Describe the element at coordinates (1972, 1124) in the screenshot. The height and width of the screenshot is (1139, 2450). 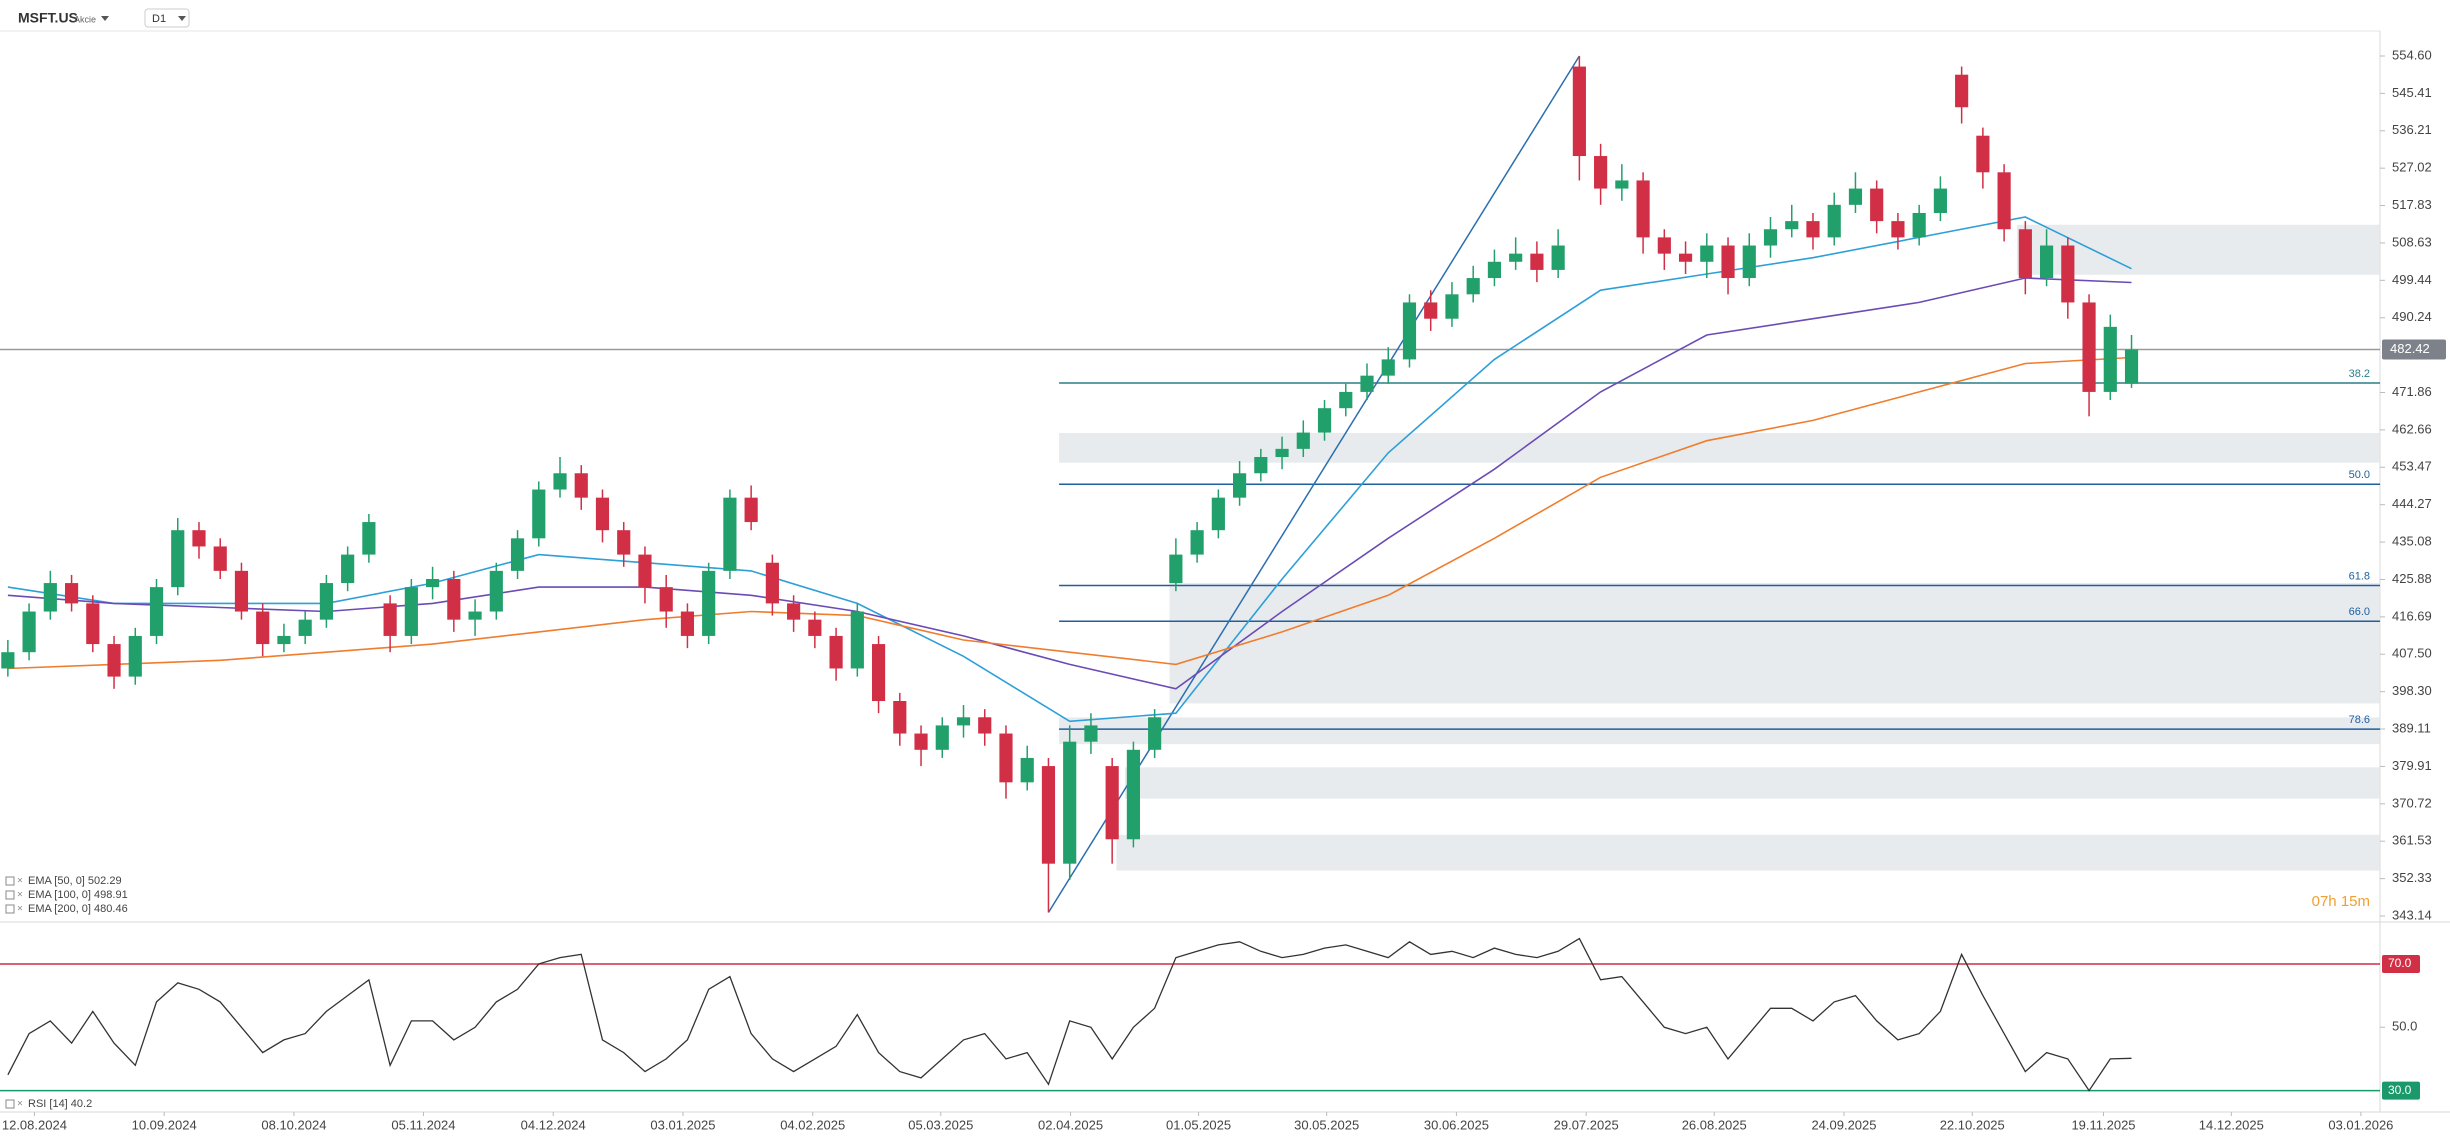
I see `x-tick-label: 22.10.2025` at that location.